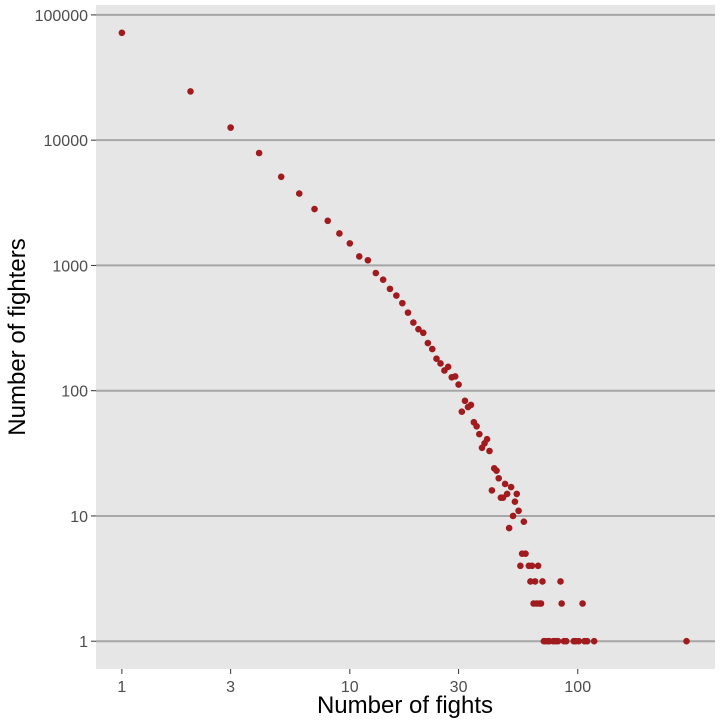 This screenshot has width=720, height=720. I want to click on y-tick-label: 1000, so click(70, 266).